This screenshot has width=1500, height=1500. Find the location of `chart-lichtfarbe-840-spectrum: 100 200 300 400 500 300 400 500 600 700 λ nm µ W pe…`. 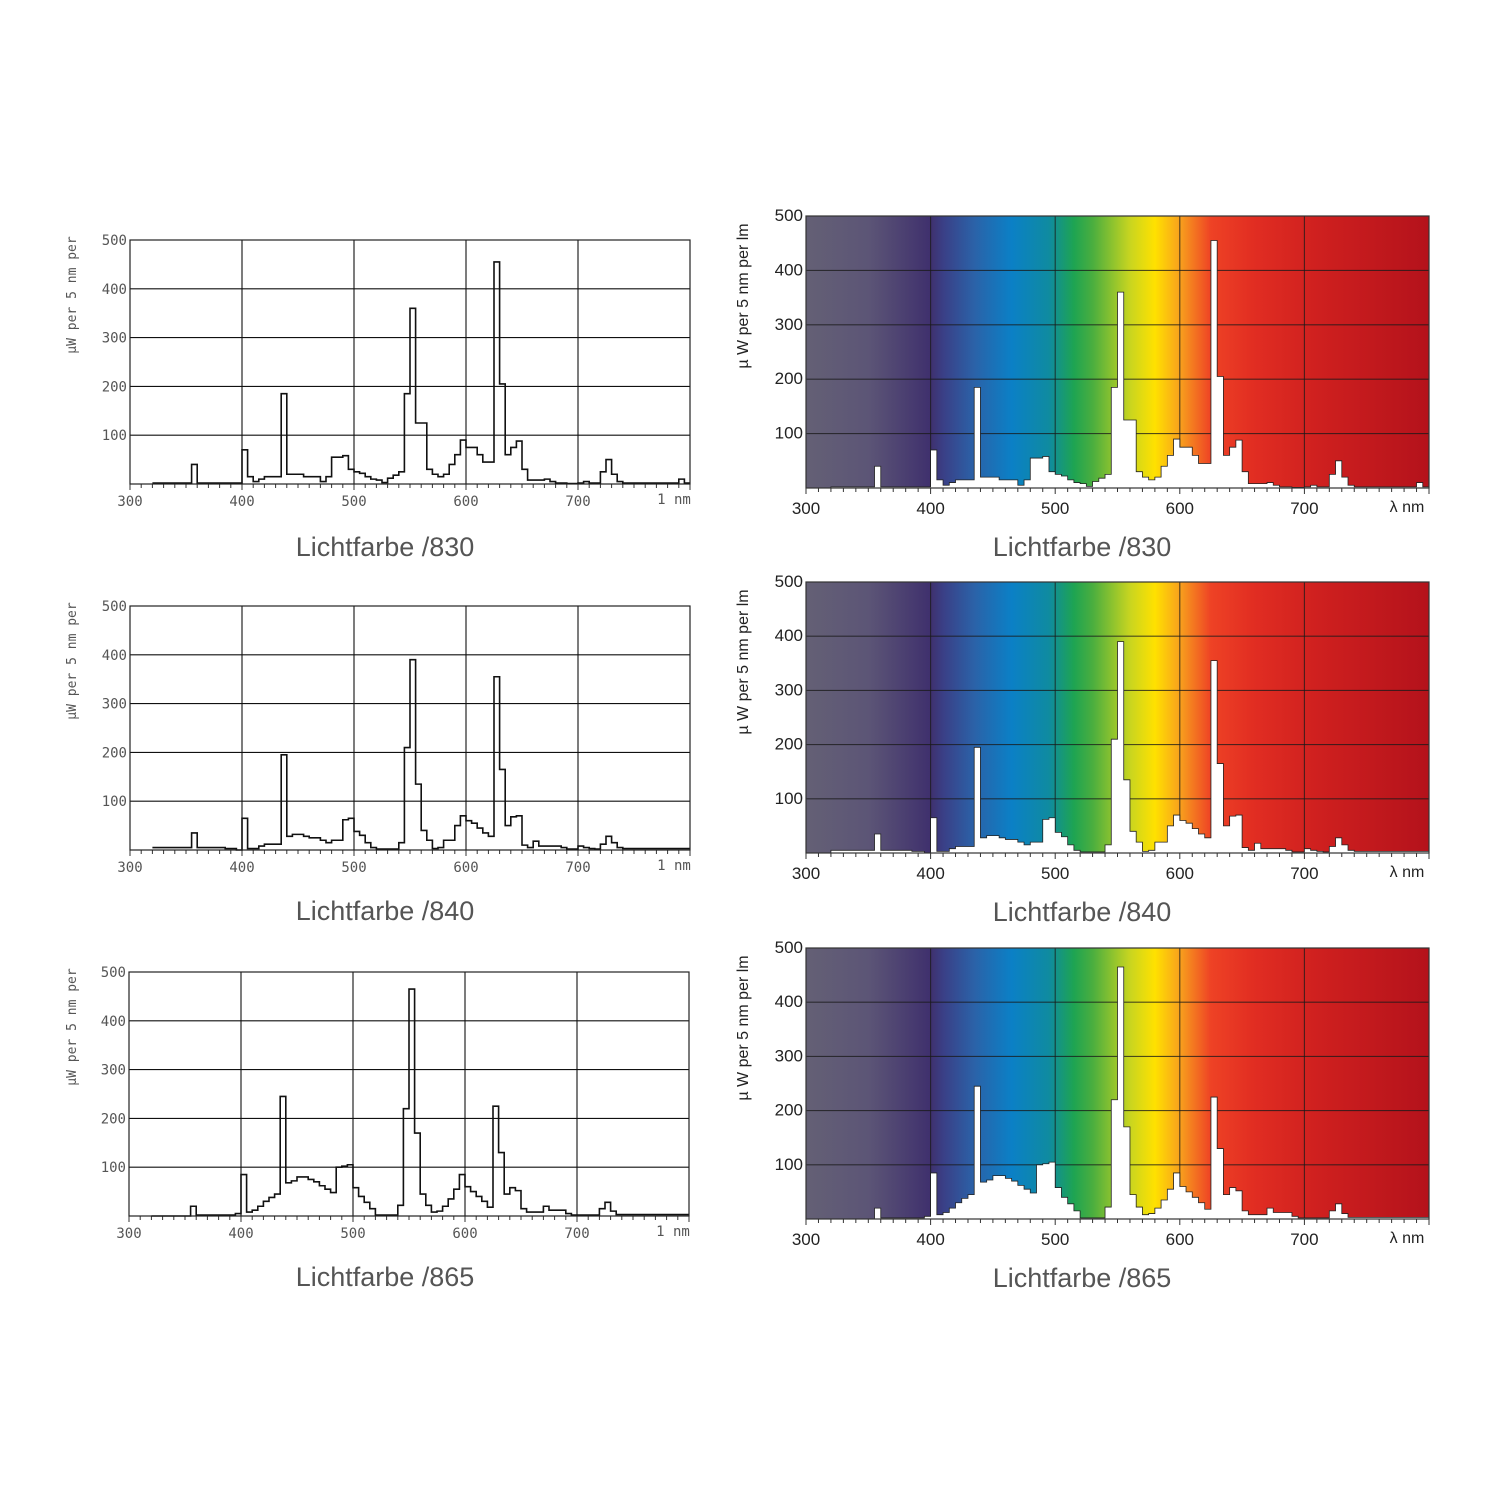

chart-lichtfarbe-840-spectrum: 100 200 300 400 500 300 400 500 600 700 λ nm µ W pe… is located at coordinates (1082, 749).